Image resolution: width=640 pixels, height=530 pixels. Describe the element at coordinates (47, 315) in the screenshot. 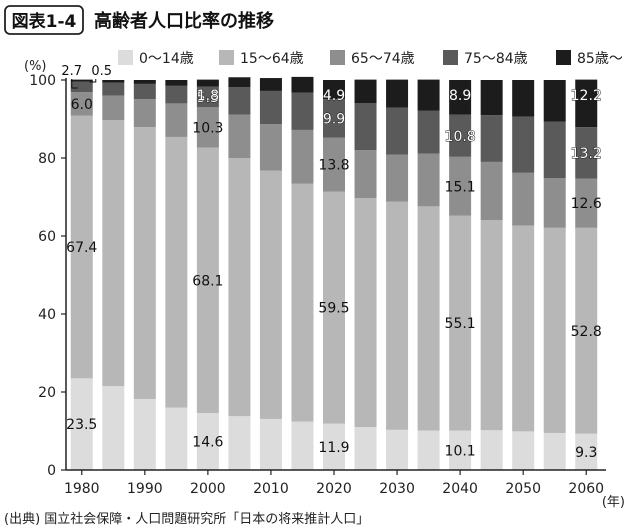

I see `y-tick-label-40: 40` at that location.